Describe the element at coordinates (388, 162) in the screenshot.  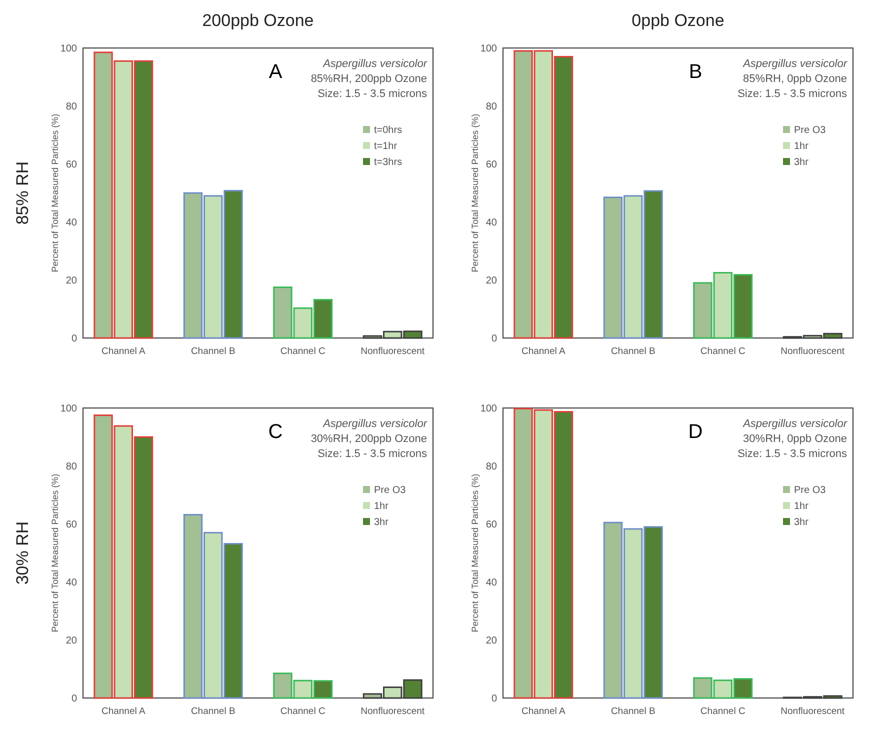
I see `legend-label: t=3hrs` at that location.